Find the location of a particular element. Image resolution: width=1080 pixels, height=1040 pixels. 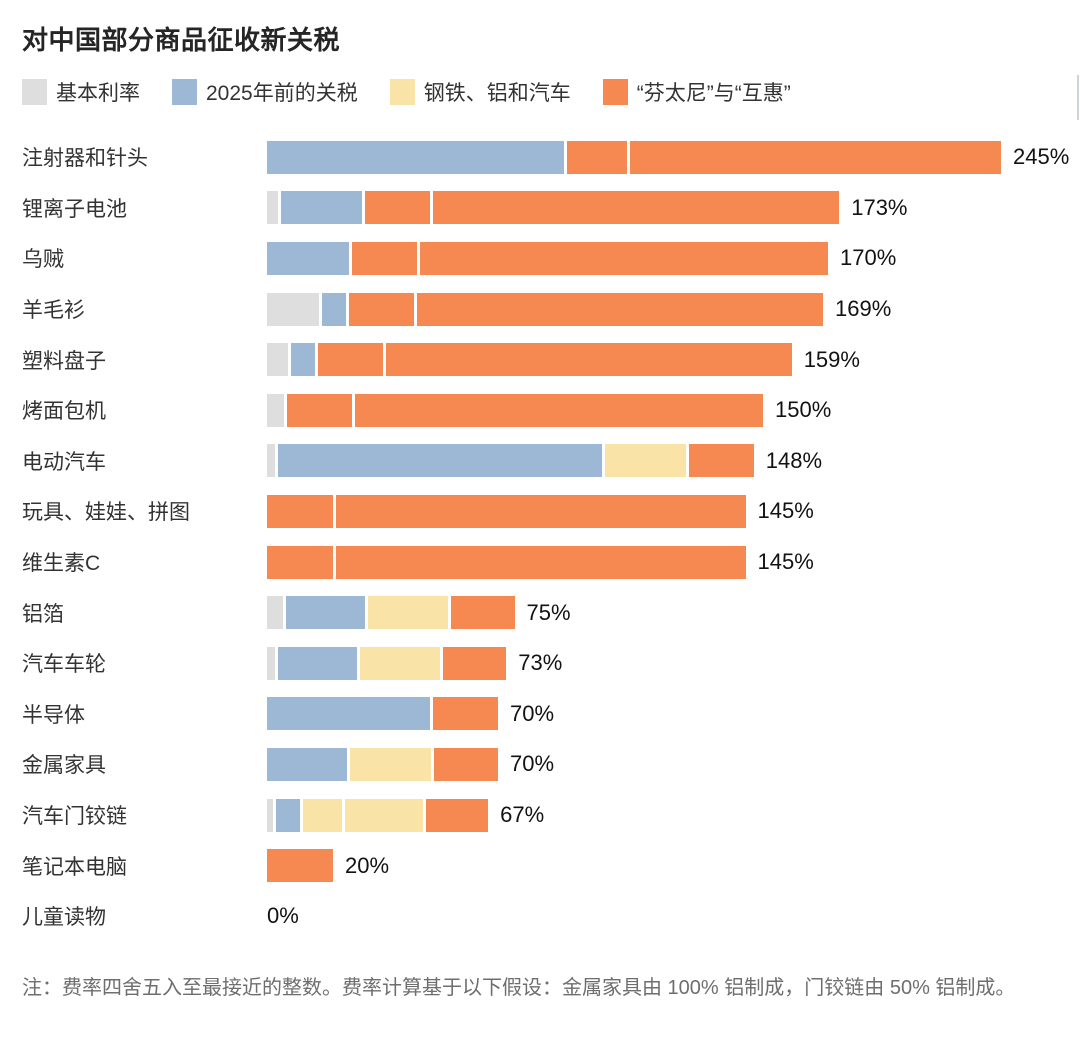

chart-row: 金属家具 70% is located at coordinates (540, 764).